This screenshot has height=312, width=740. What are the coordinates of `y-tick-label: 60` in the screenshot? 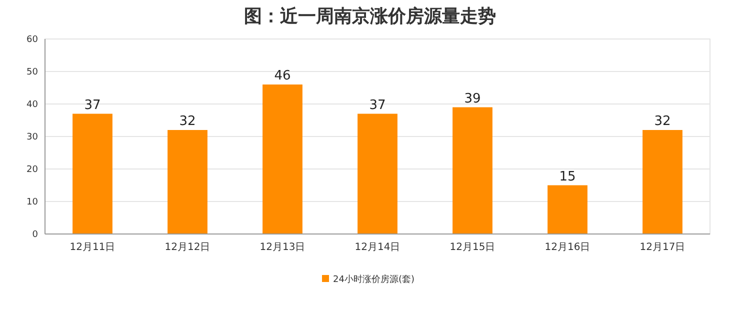 It's located at (32, 40).